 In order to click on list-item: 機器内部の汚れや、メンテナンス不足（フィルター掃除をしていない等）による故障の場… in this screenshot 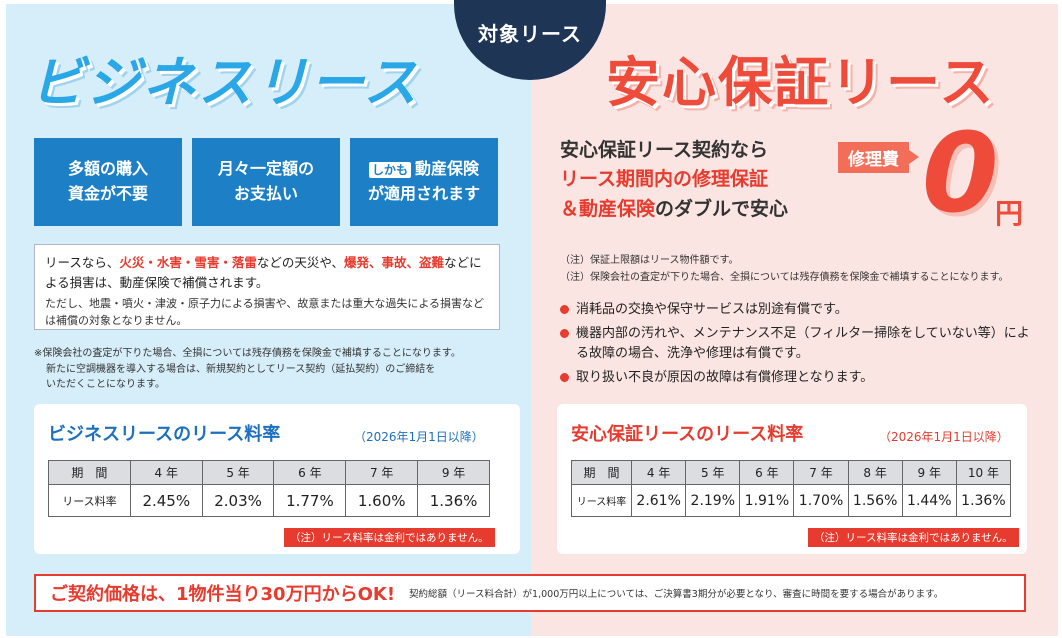, I will do `click(795, 344)`.